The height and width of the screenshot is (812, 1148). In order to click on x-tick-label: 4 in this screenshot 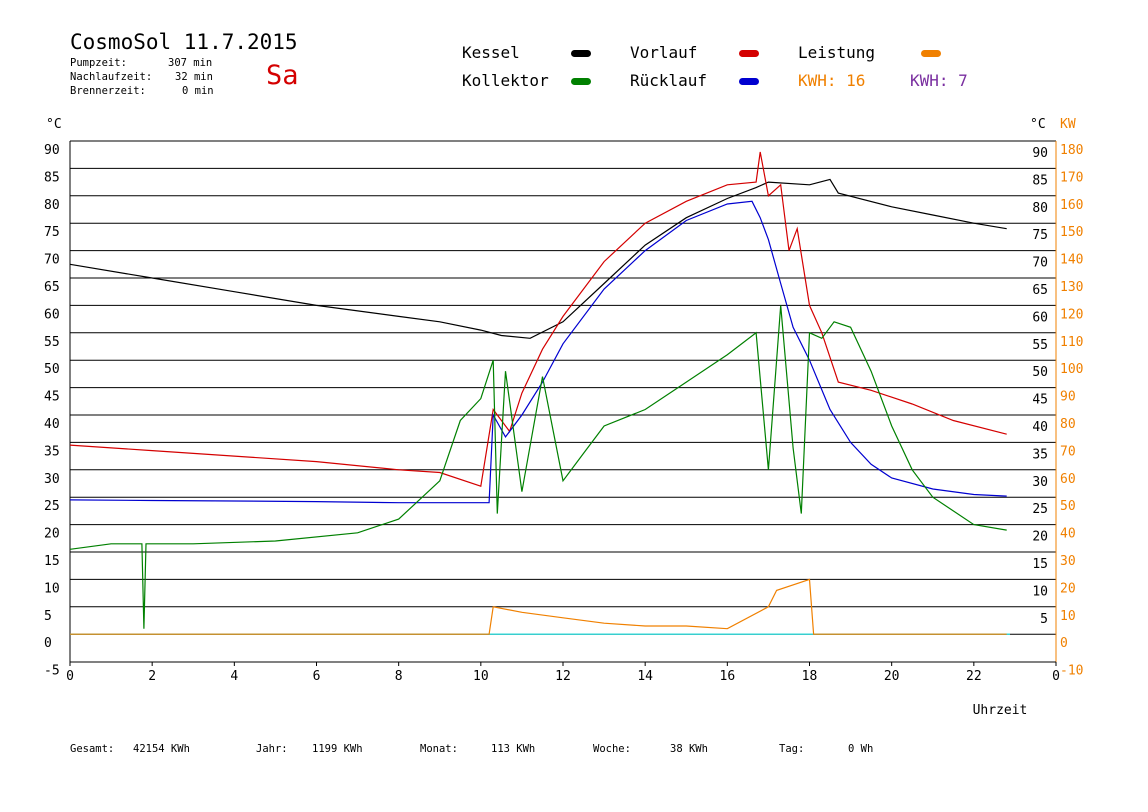, I will do `click(234, 676)`.